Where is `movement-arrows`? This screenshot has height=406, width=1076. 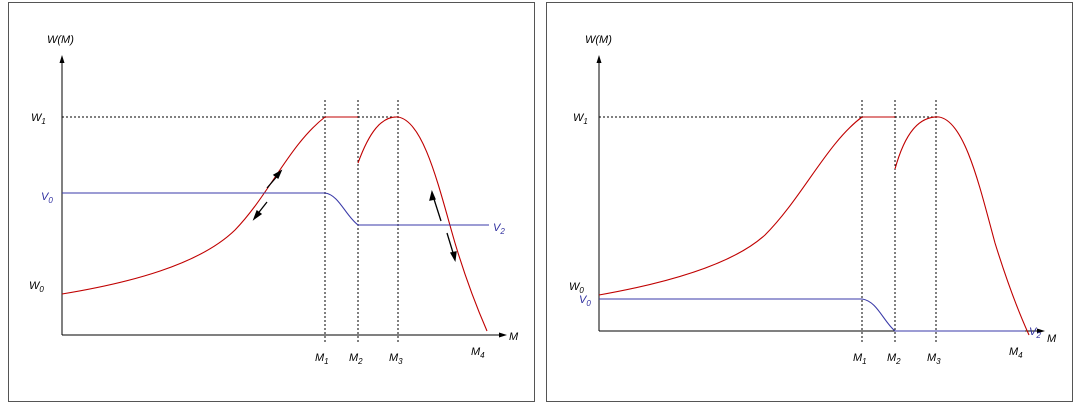
movement-arrows is located at coordinates (354, 216).